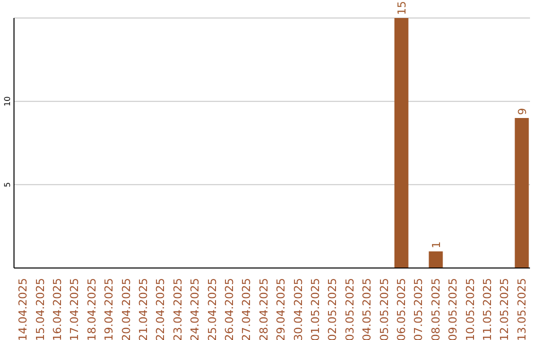 This screenshot has height=340, width=540. Describe the element at coordinates (23, 309) in the screenshot. I see `x-tick-label: 14.04.2025` at that location.